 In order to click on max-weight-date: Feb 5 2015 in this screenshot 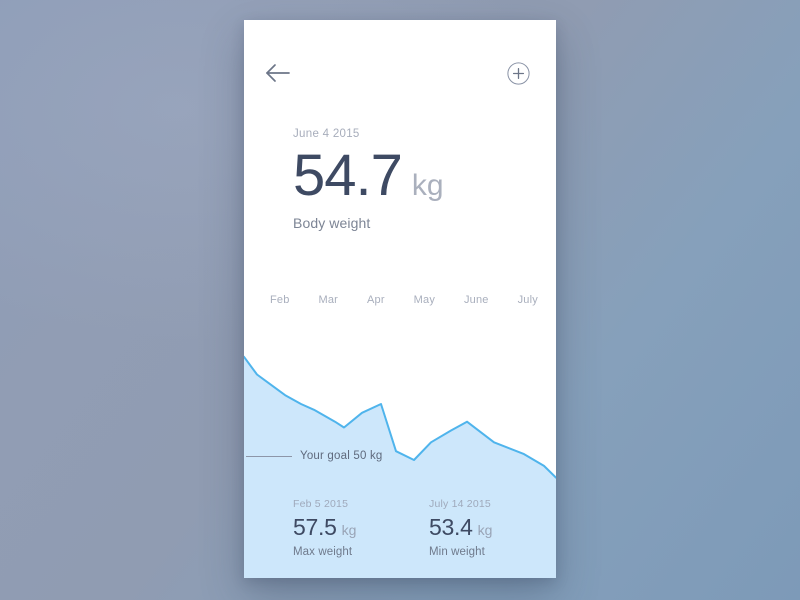, I will do `click(321, 504)`.